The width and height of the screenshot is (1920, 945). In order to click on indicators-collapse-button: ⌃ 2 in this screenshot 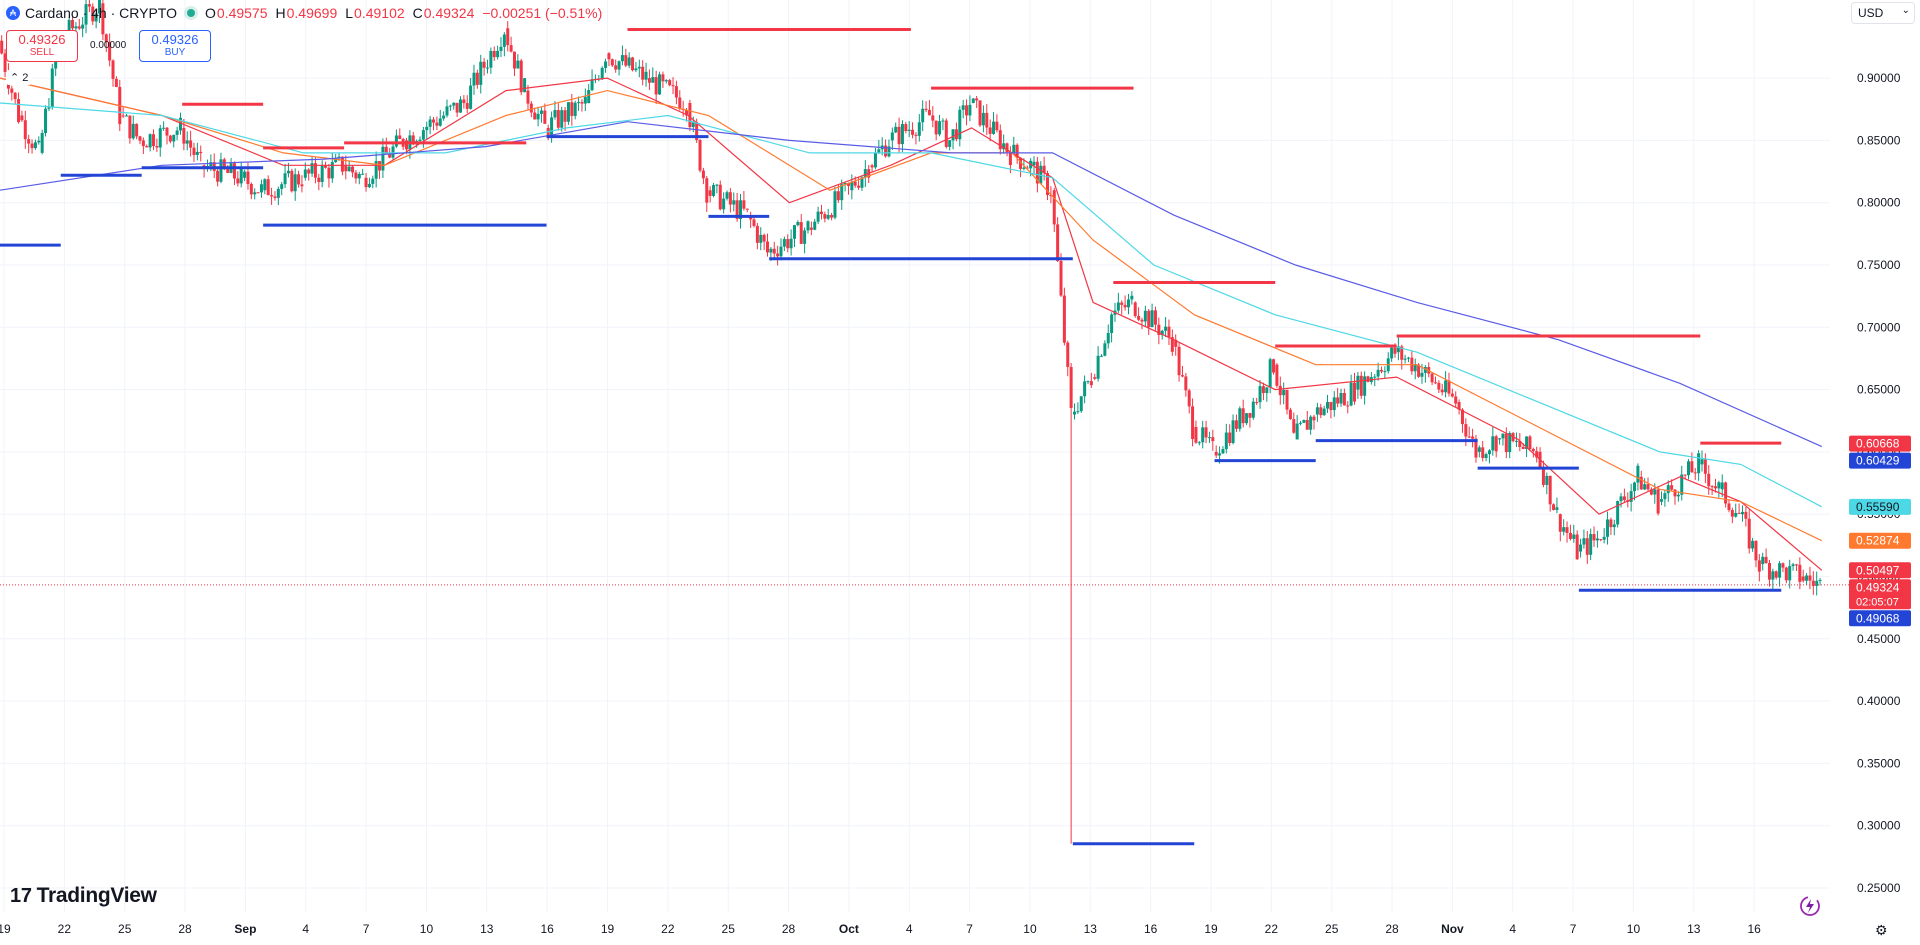, I will do `click(19, 77)`.